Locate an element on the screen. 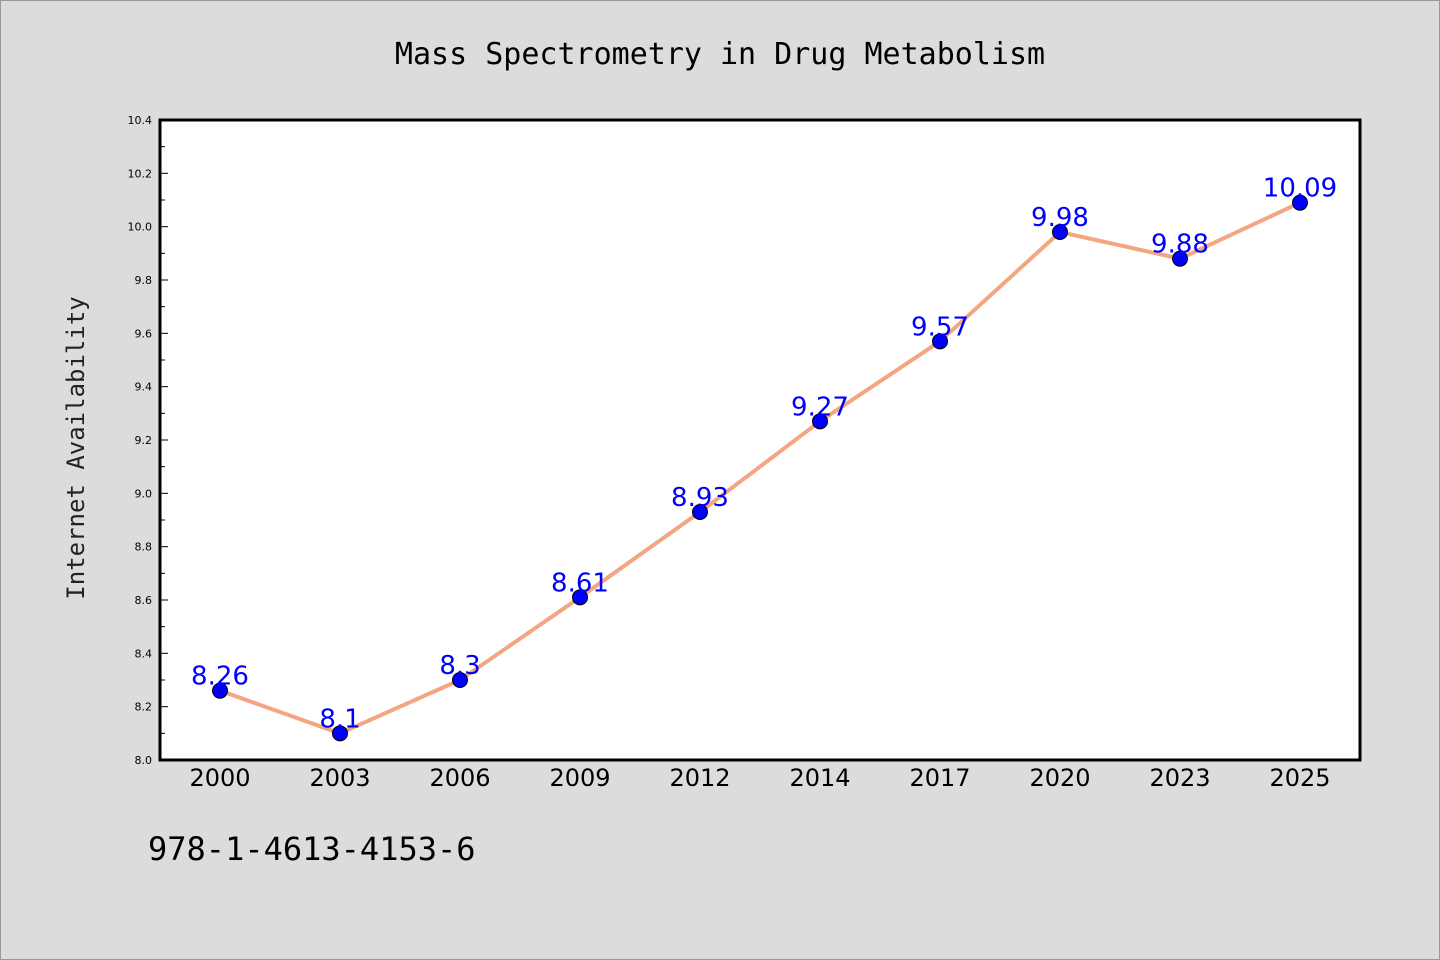 The width and height of the screenshot is (1440, 960). y-tick-label: 8.0 is located at coordinates (144, 760).